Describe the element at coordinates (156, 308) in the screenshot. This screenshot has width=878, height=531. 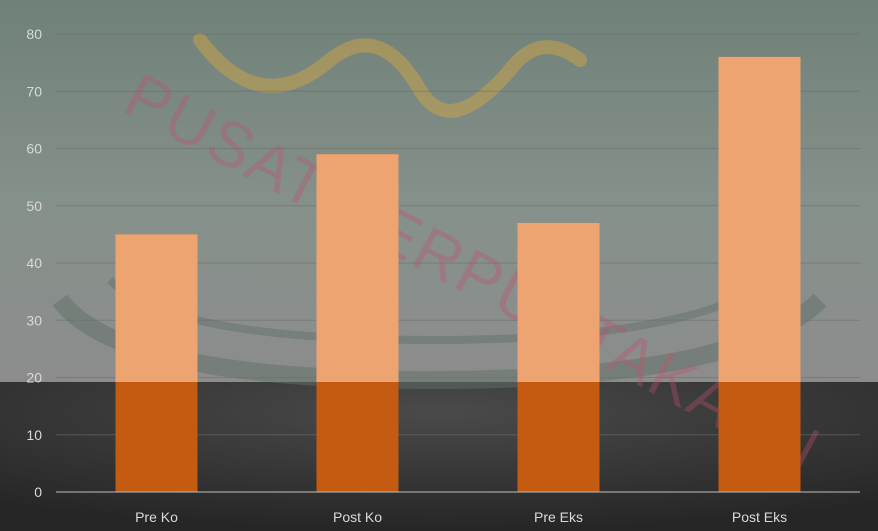
I see `bar-highlight-pre-ko` at that location.